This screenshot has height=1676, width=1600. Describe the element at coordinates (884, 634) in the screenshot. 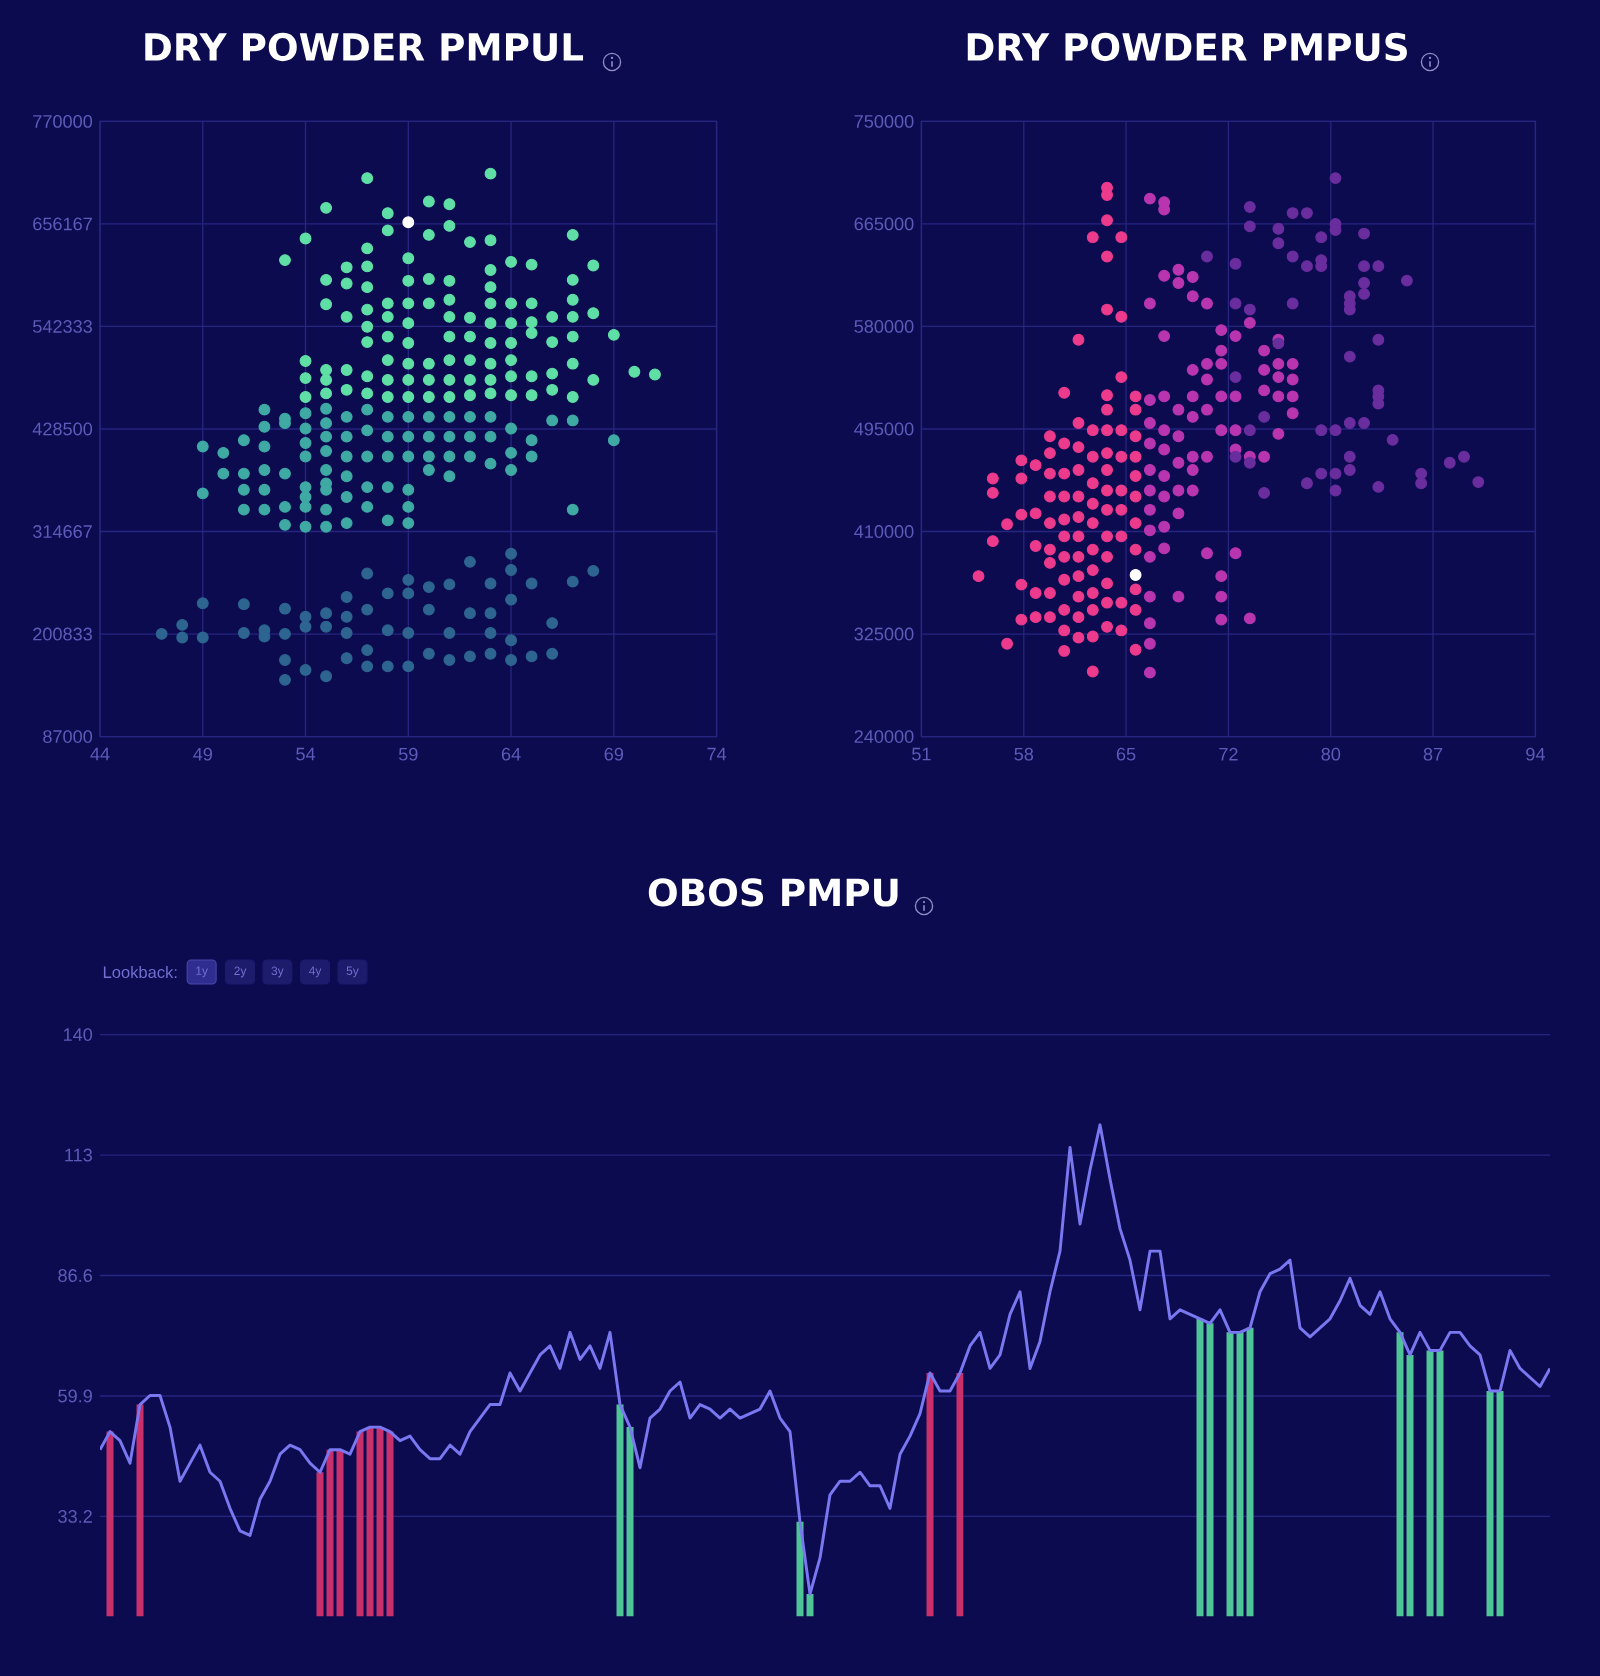

I see `y-tick-label: 325000` at that location.